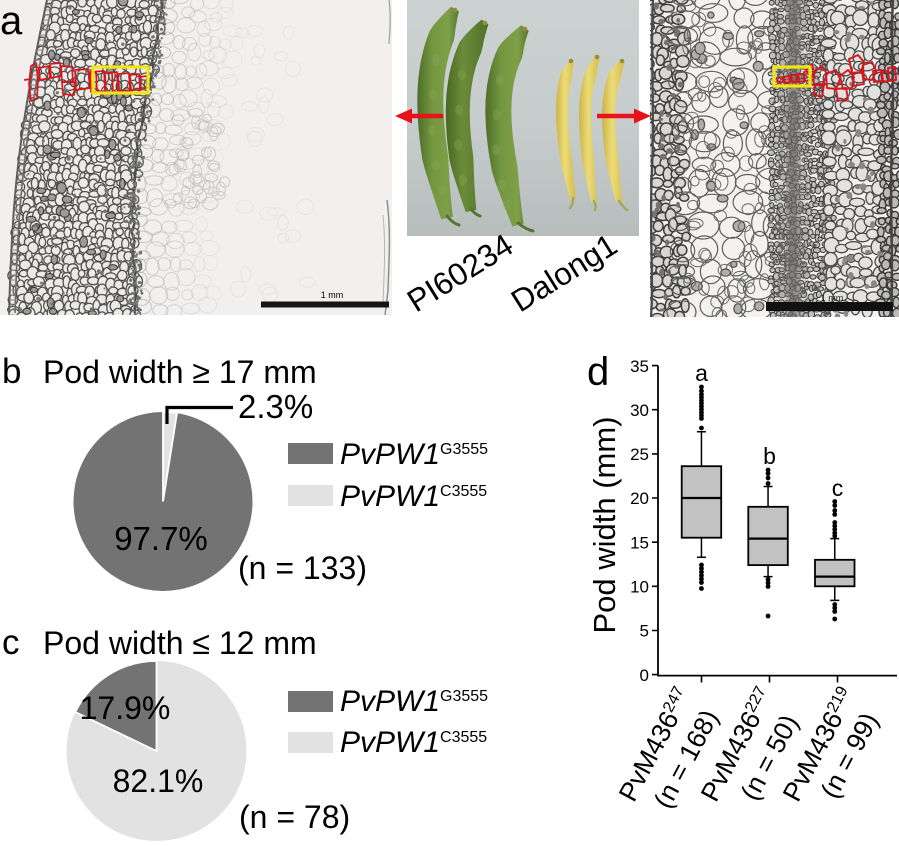  What do you see at coordinates (598, 372) in the screenshot?
I see `svg-text: d` at bounding box center [598, 372].